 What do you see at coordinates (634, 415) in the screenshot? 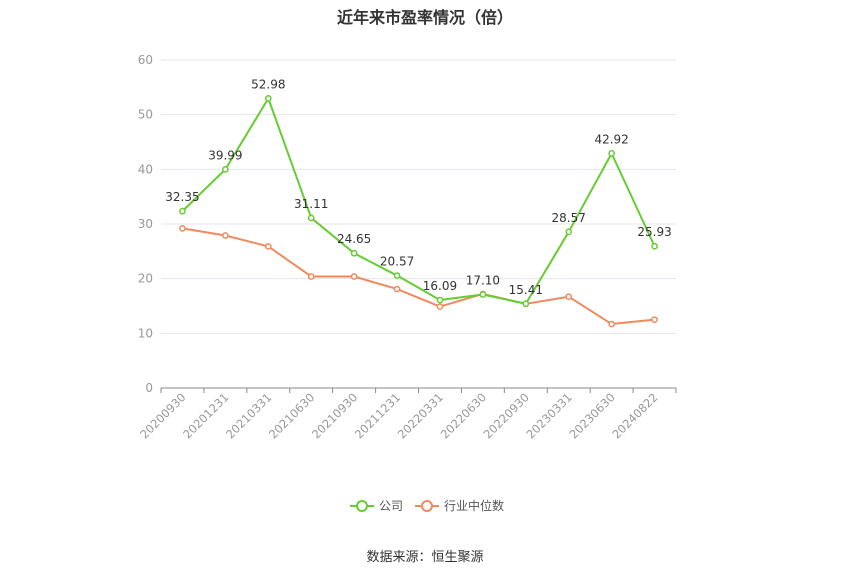
I see `x-tick-label: 20240822` at bounding box center [634, 415].